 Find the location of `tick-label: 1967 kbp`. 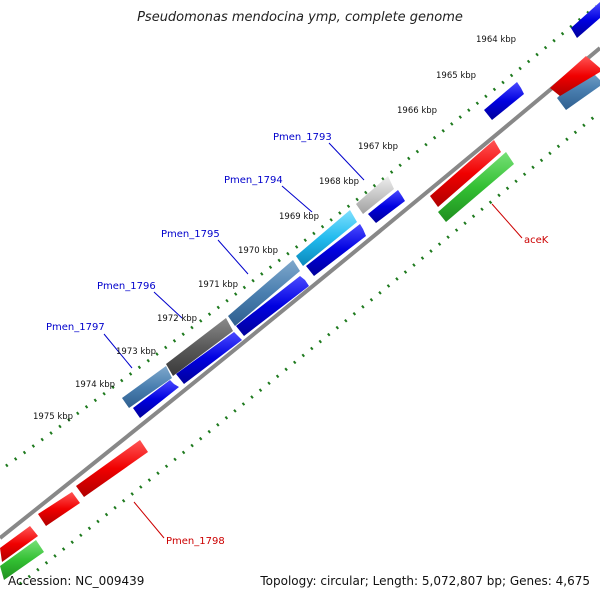

tick-label: 1967 kbp is located at coordinates (378, 147).